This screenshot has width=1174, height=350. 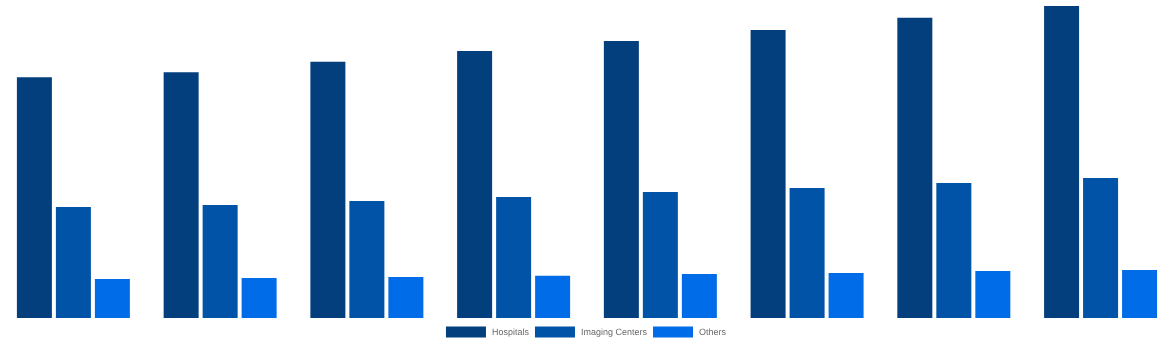 What do you see at coordinates (614, 332) in the screenshot?
I see `legend-label: Imaging Centers` at bounding box center [614, 332].